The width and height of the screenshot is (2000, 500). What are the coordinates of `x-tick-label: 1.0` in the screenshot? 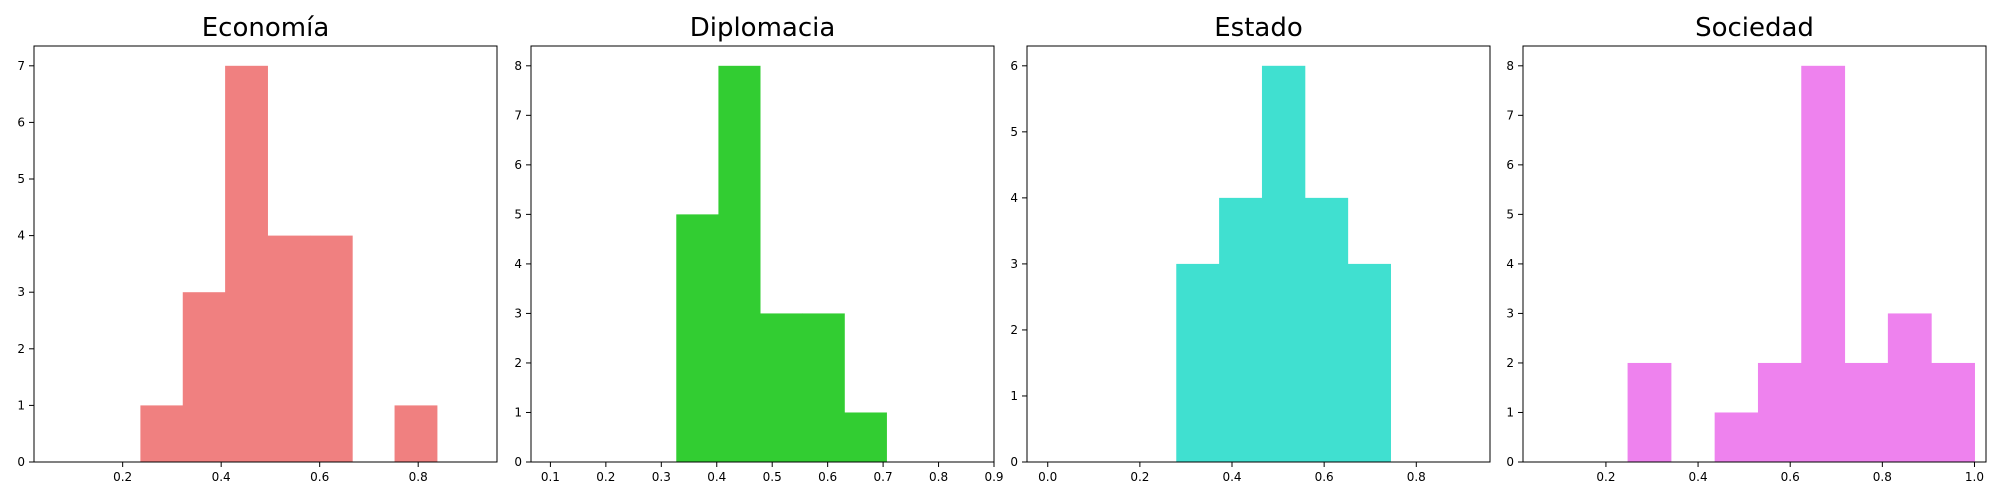 It's located at (1974, 477).